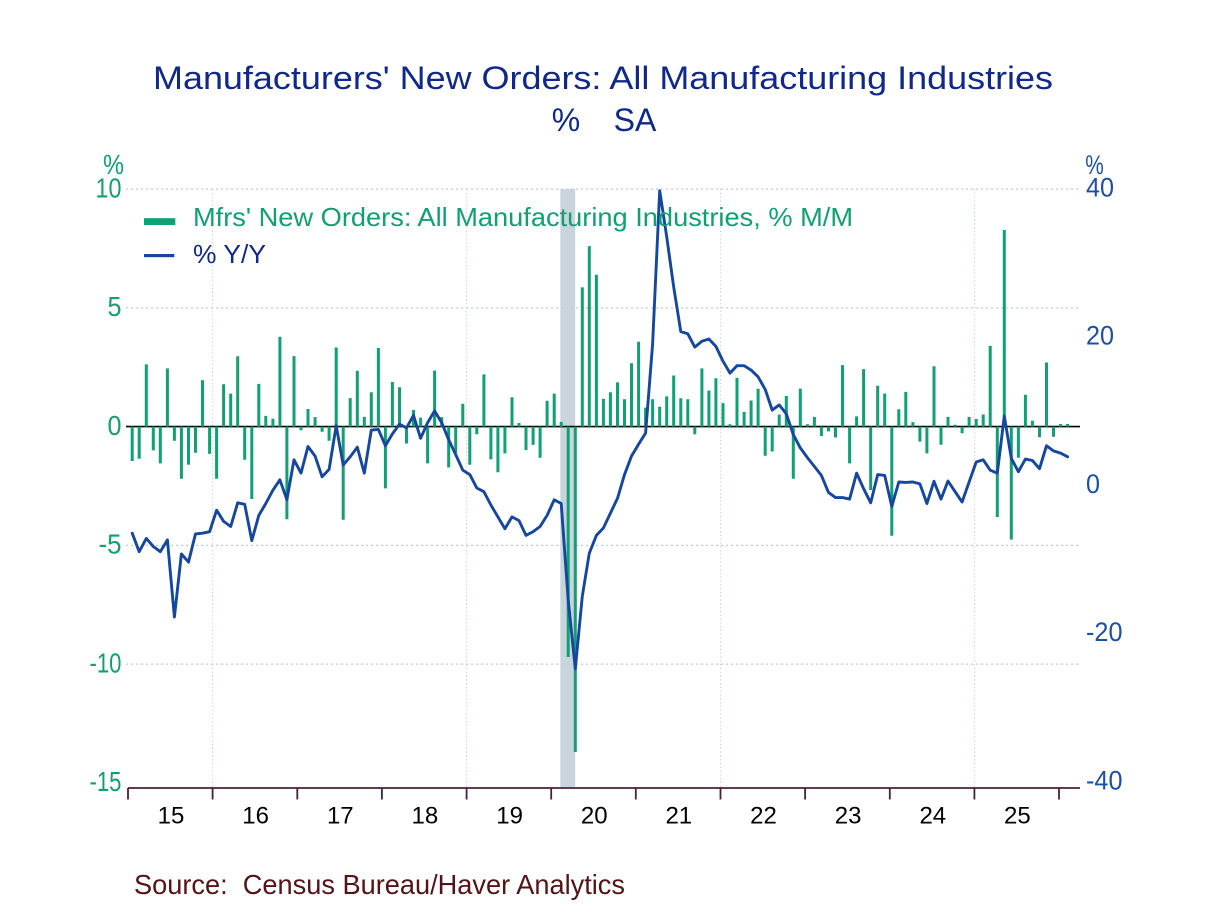  What do you see at coordinates (255, 816) in the screenshot?
I see `svg-text: 16` at bounding box center [255, 816].